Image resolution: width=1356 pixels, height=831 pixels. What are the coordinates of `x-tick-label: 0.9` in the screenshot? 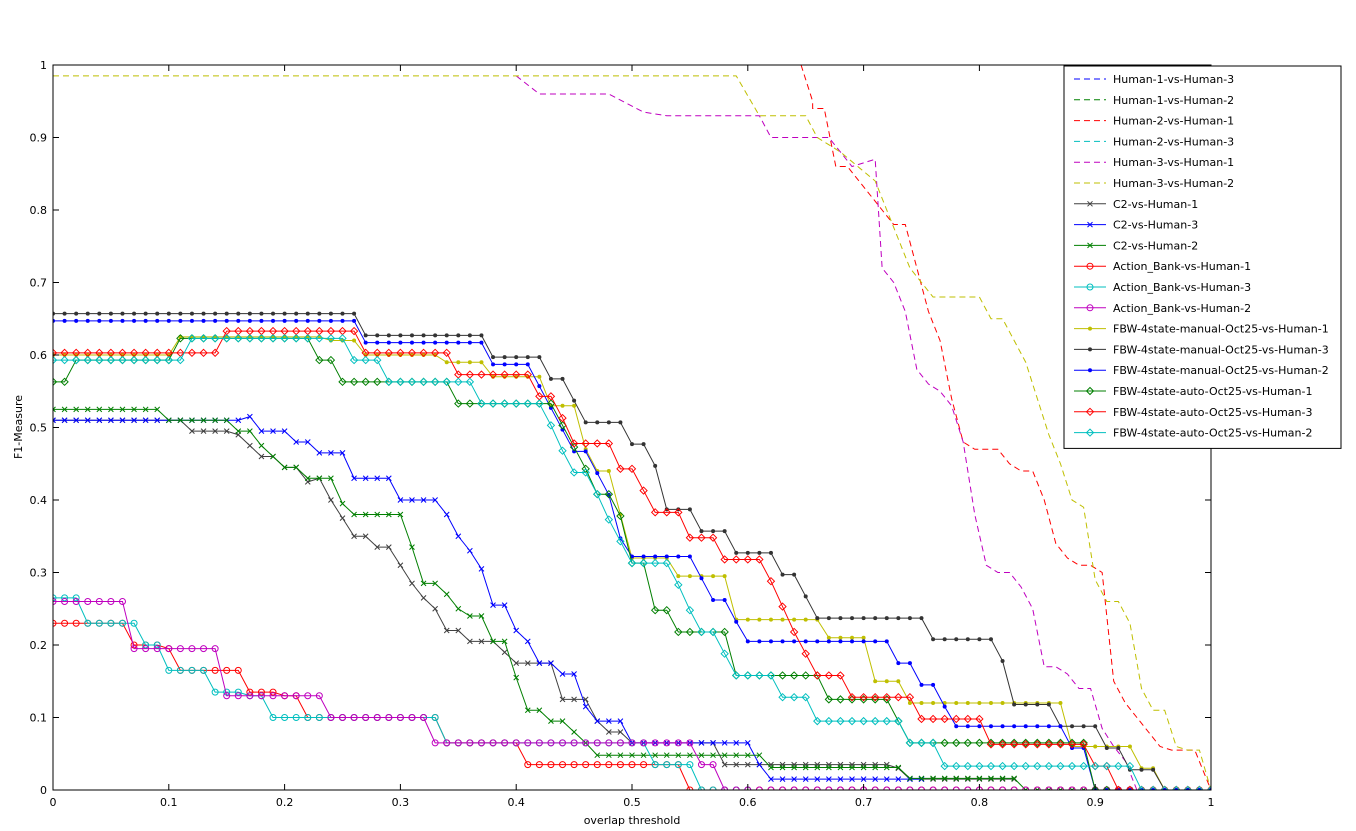 It's located at (1095, 802).